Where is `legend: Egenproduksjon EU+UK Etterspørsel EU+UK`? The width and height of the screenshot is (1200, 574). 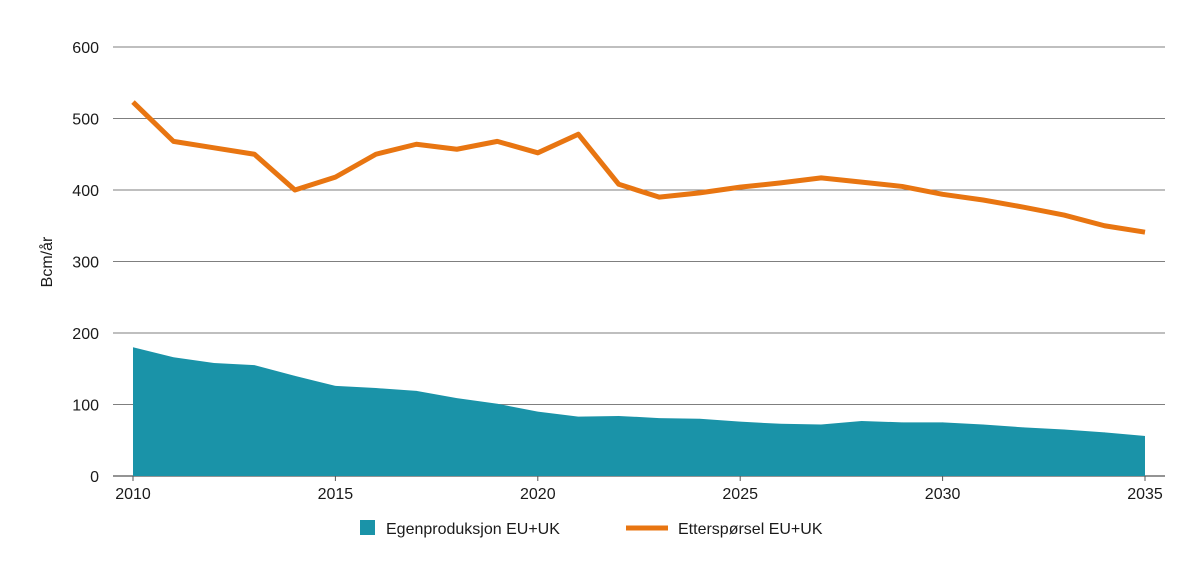
legend: Egenproduksjon EU+UK Etterspørsel EU+UK is located at coordinates (591, 529).